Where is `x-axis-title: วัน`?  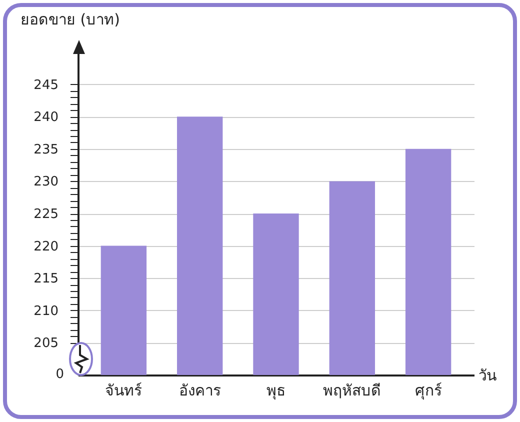
x-axis-title: วัน is located at coordinates (487, 375).